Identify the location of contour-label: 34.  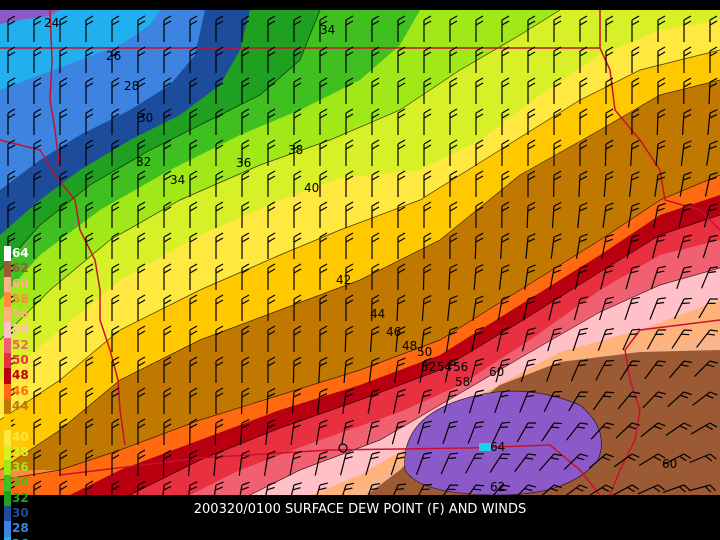
(177, 180).